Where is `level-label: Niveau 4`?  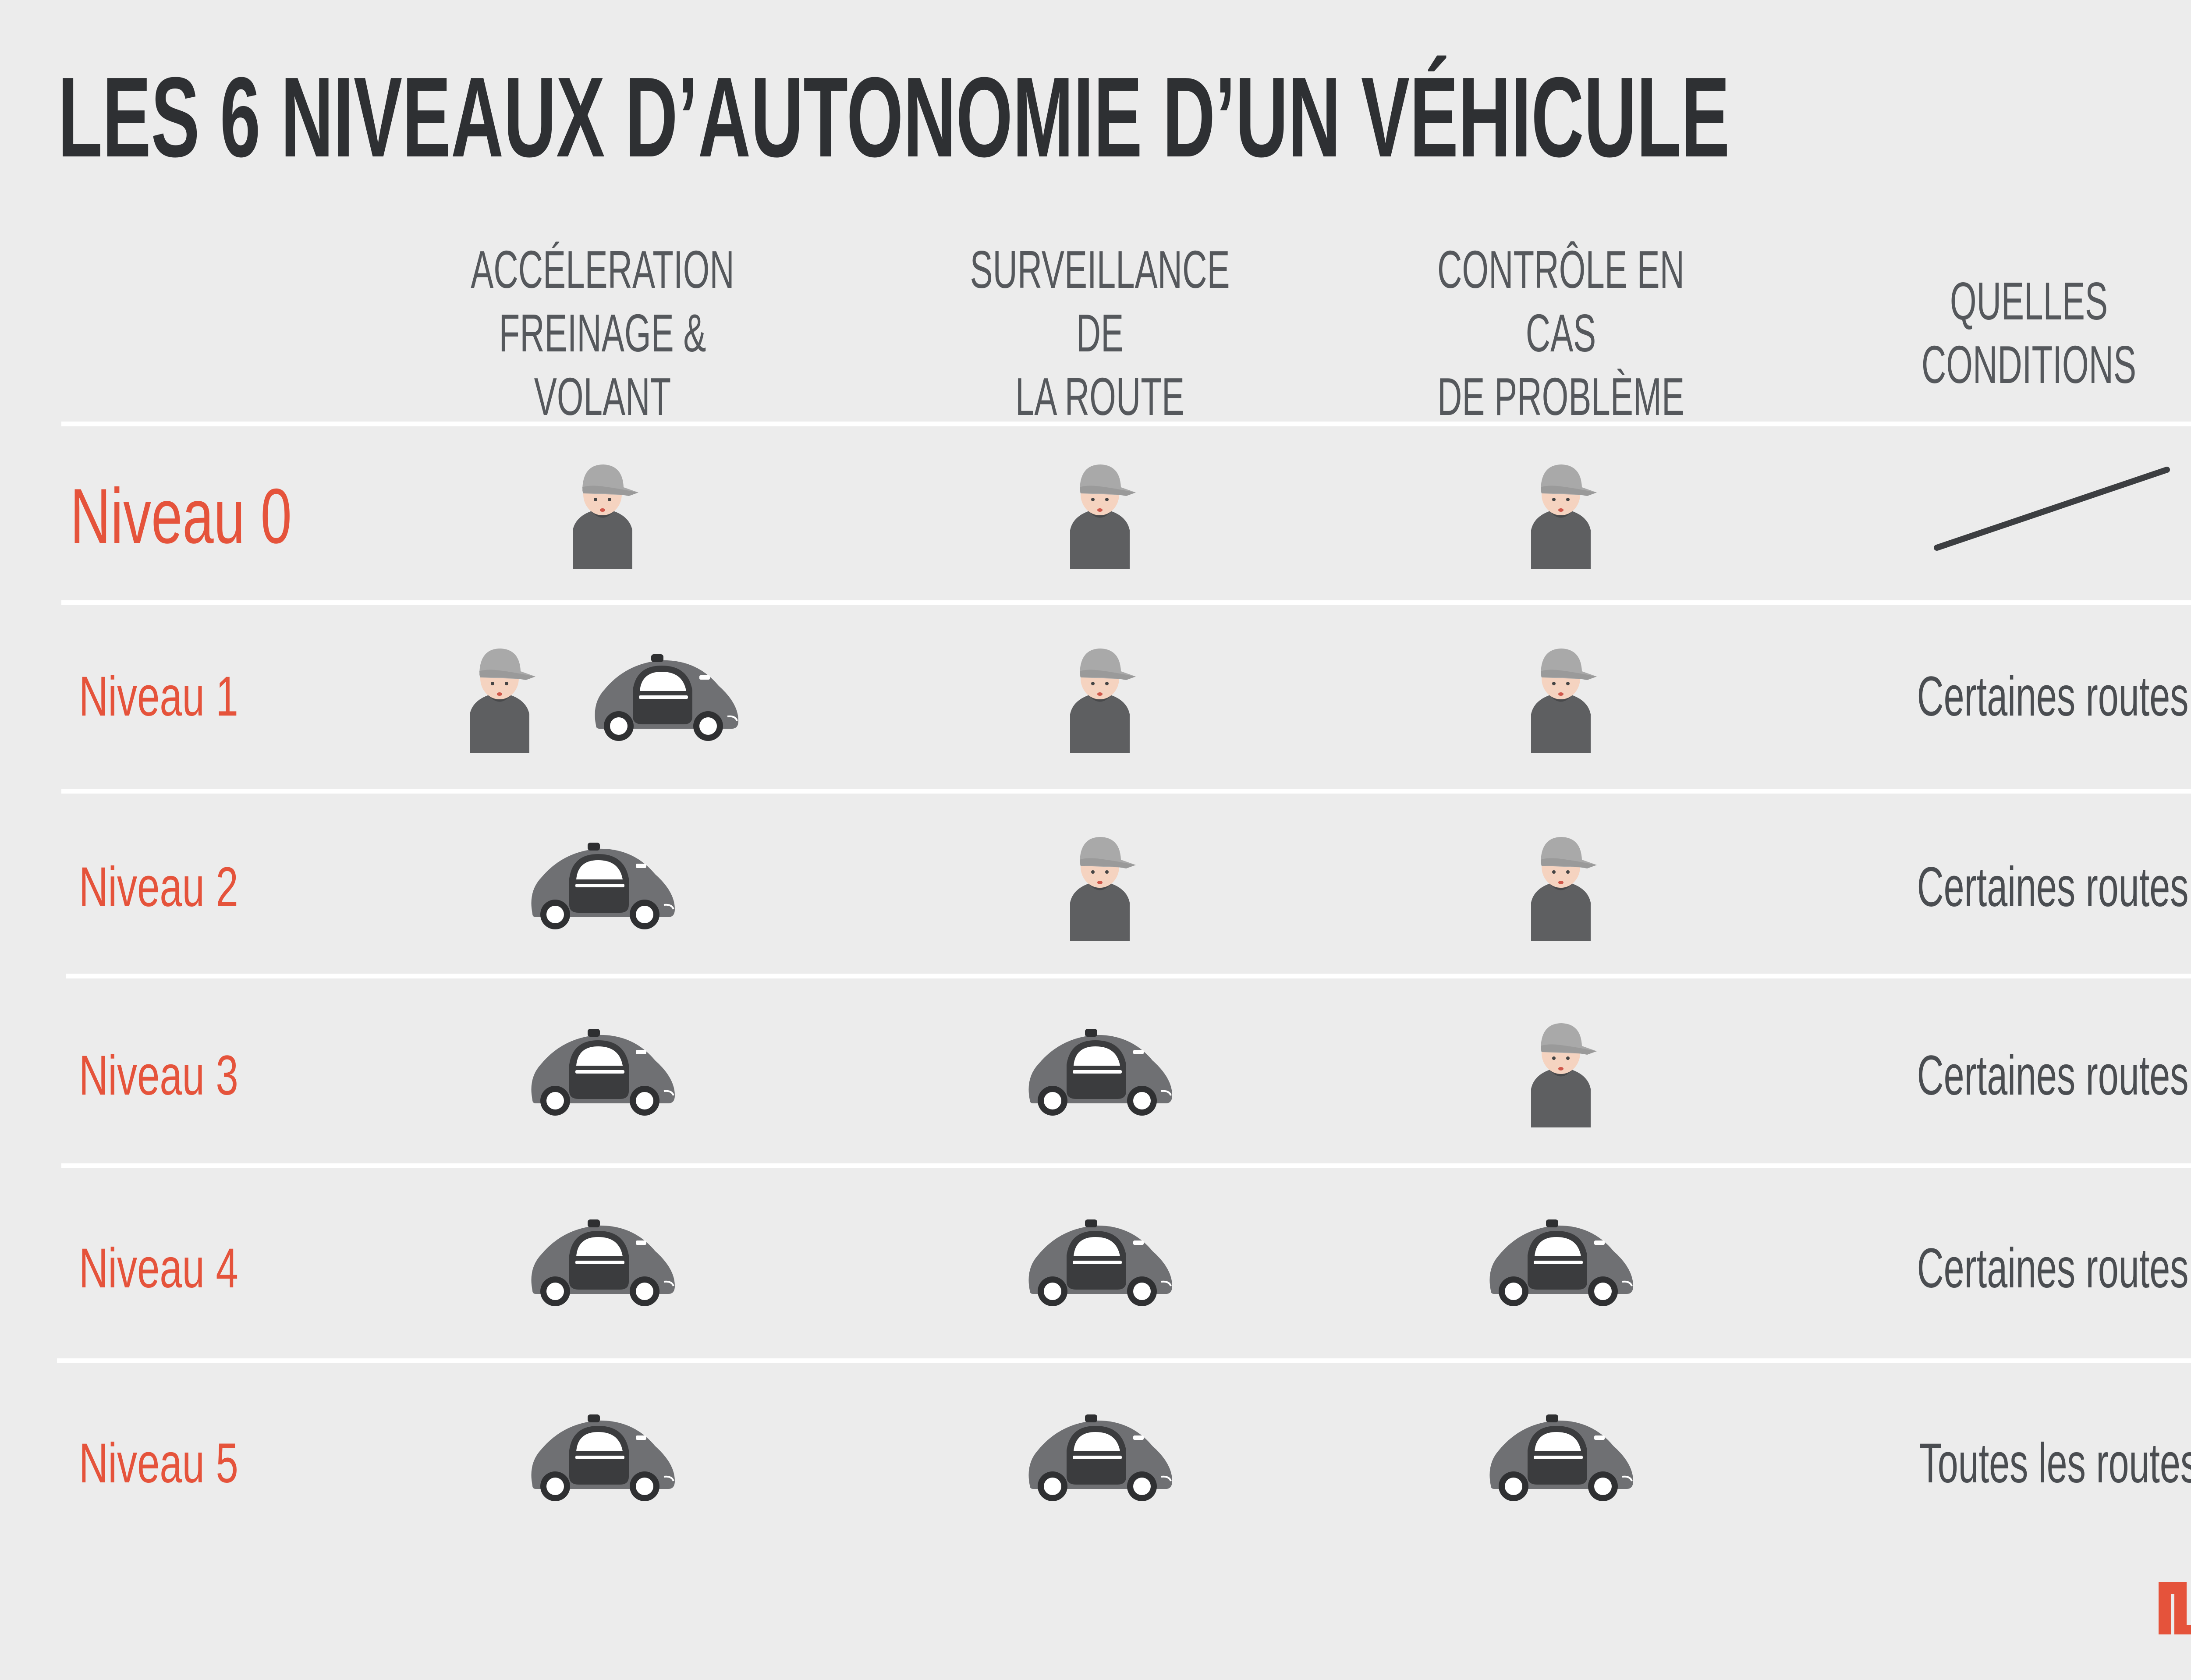 level-label: Niveau 4 is located at coordinates (158, 1268).